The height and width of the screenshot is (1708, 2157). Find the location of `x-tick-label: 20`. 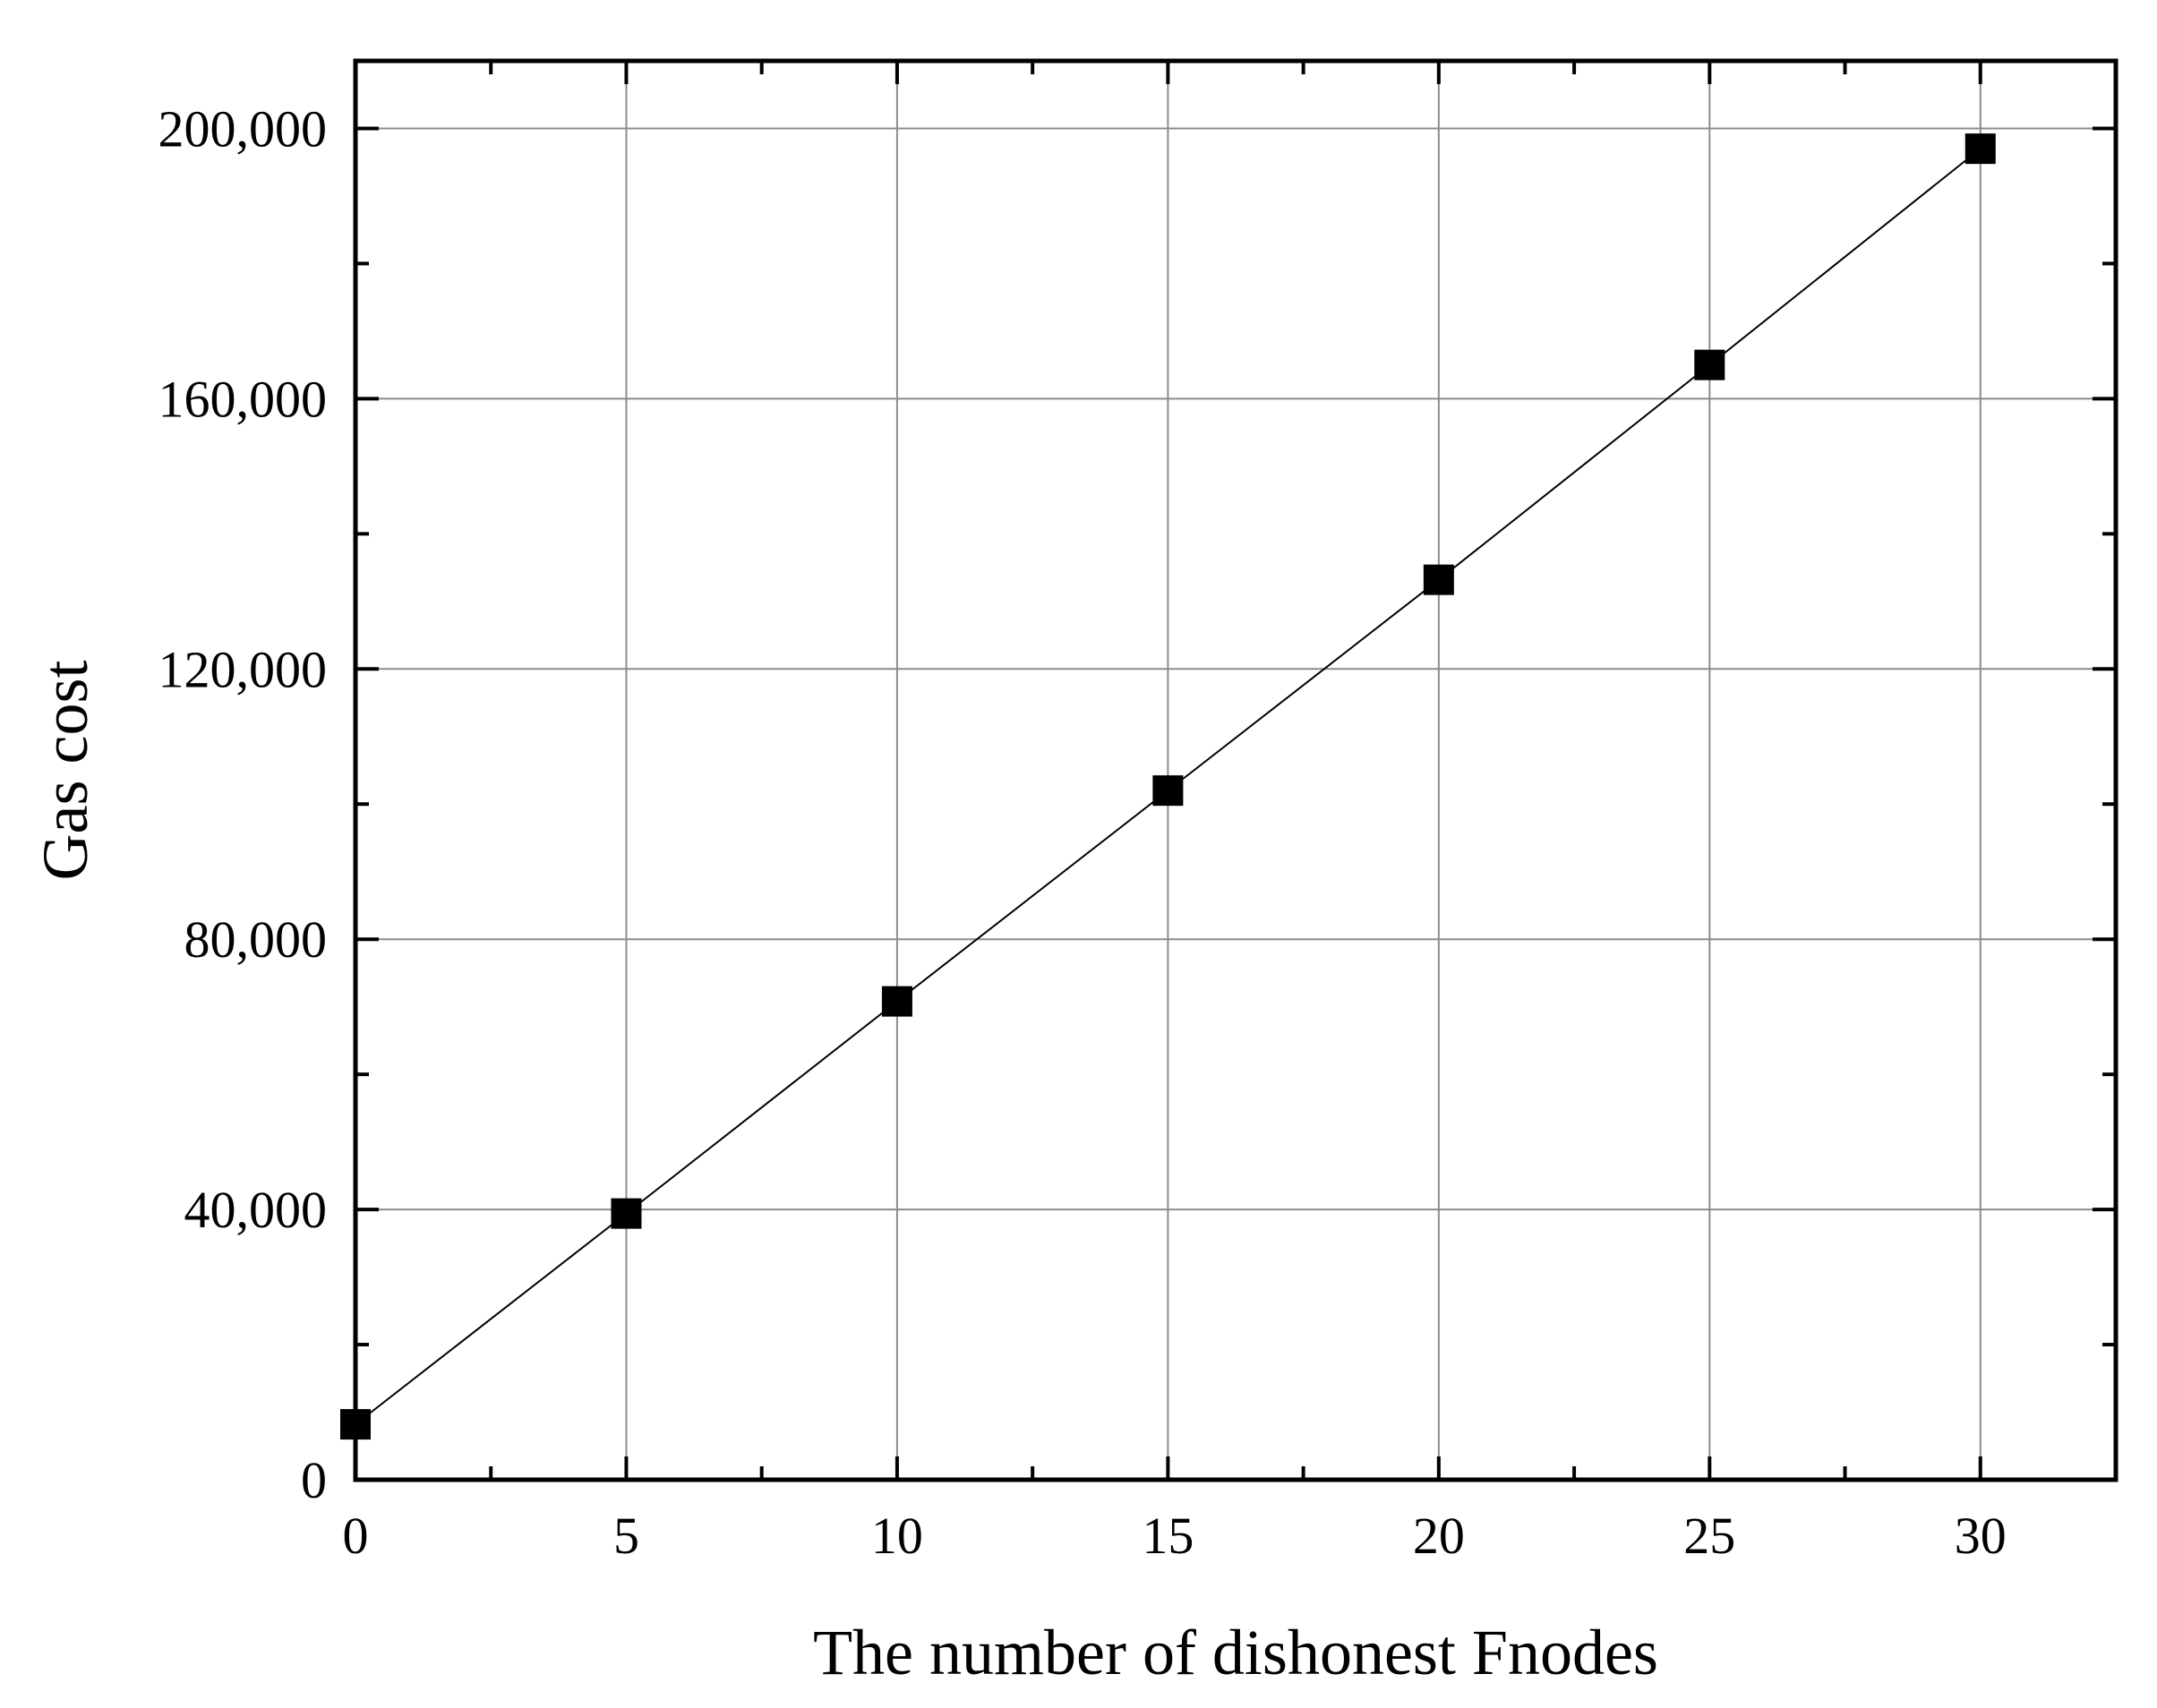

x-tick-label: 20 is located at coordinates (1439, 1536).